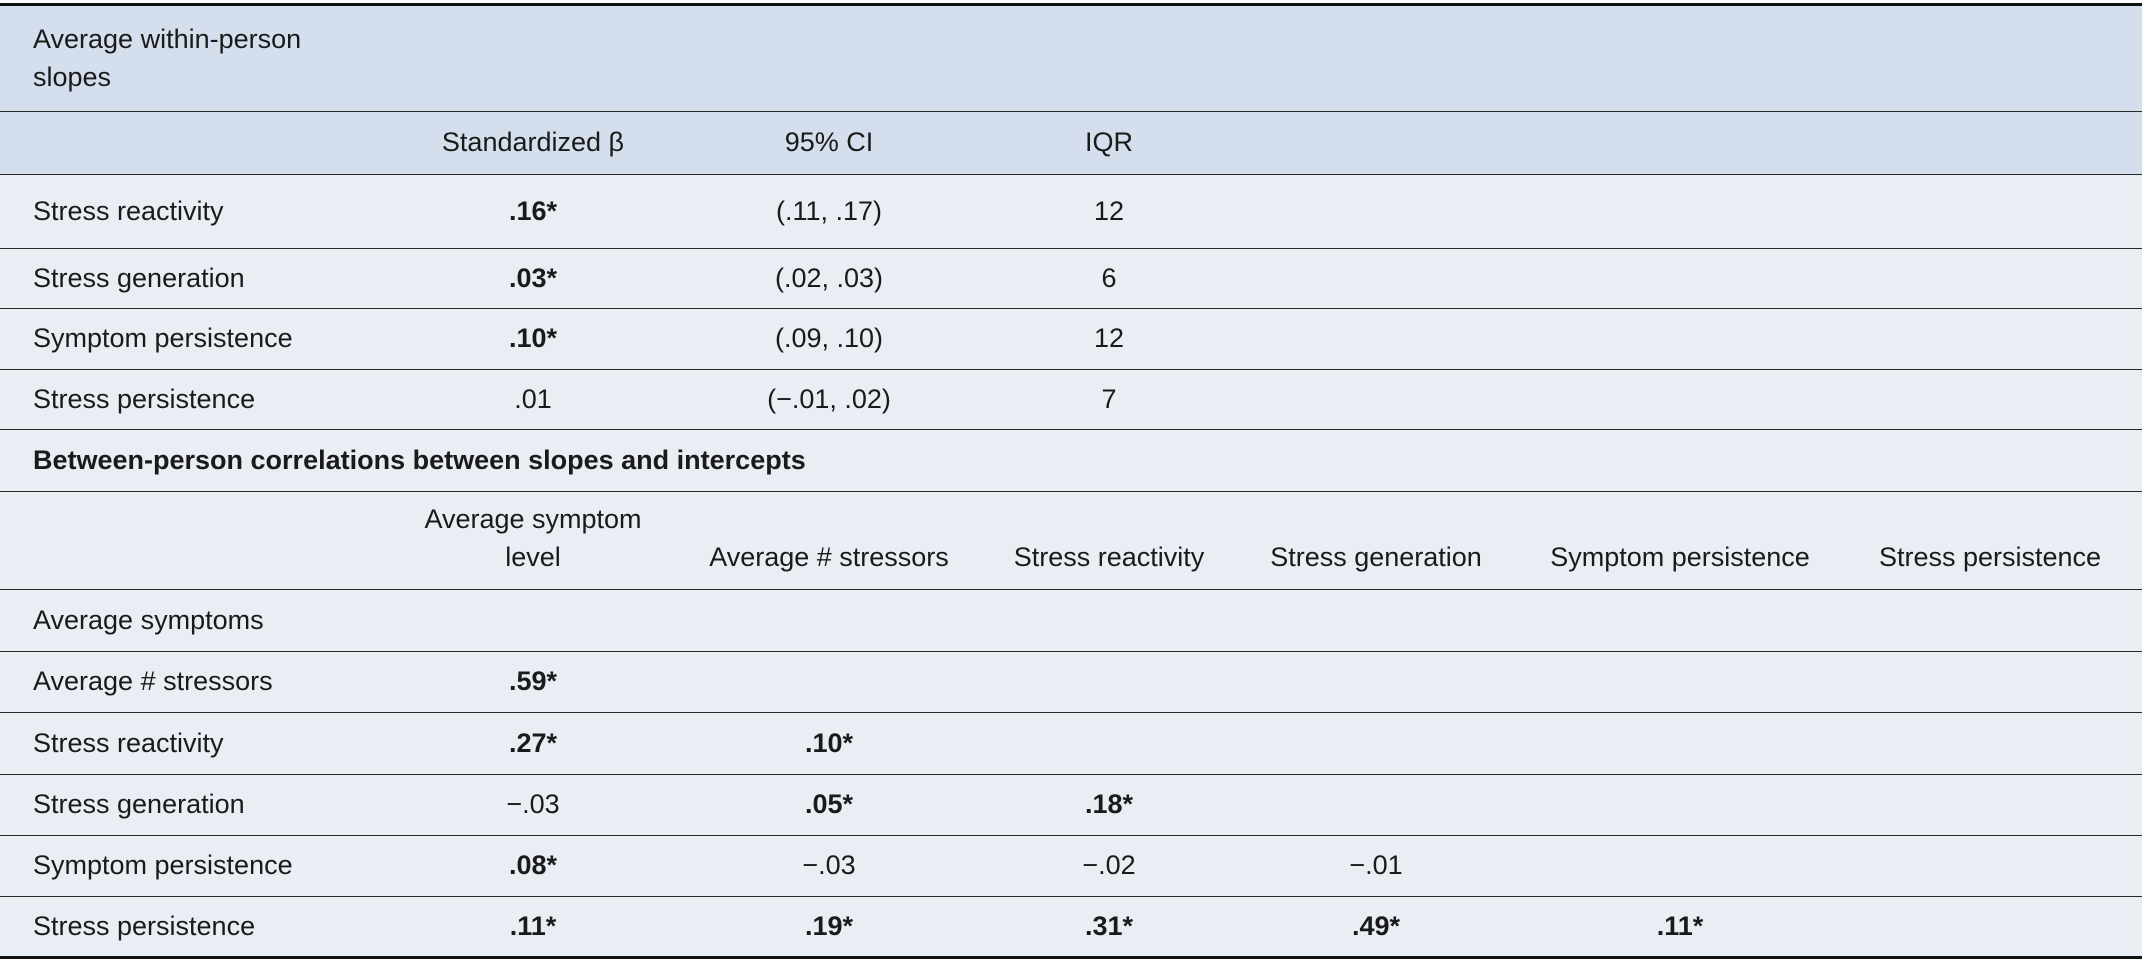  I want to click on table-cell: Stress persistence, so click(1990, 557).